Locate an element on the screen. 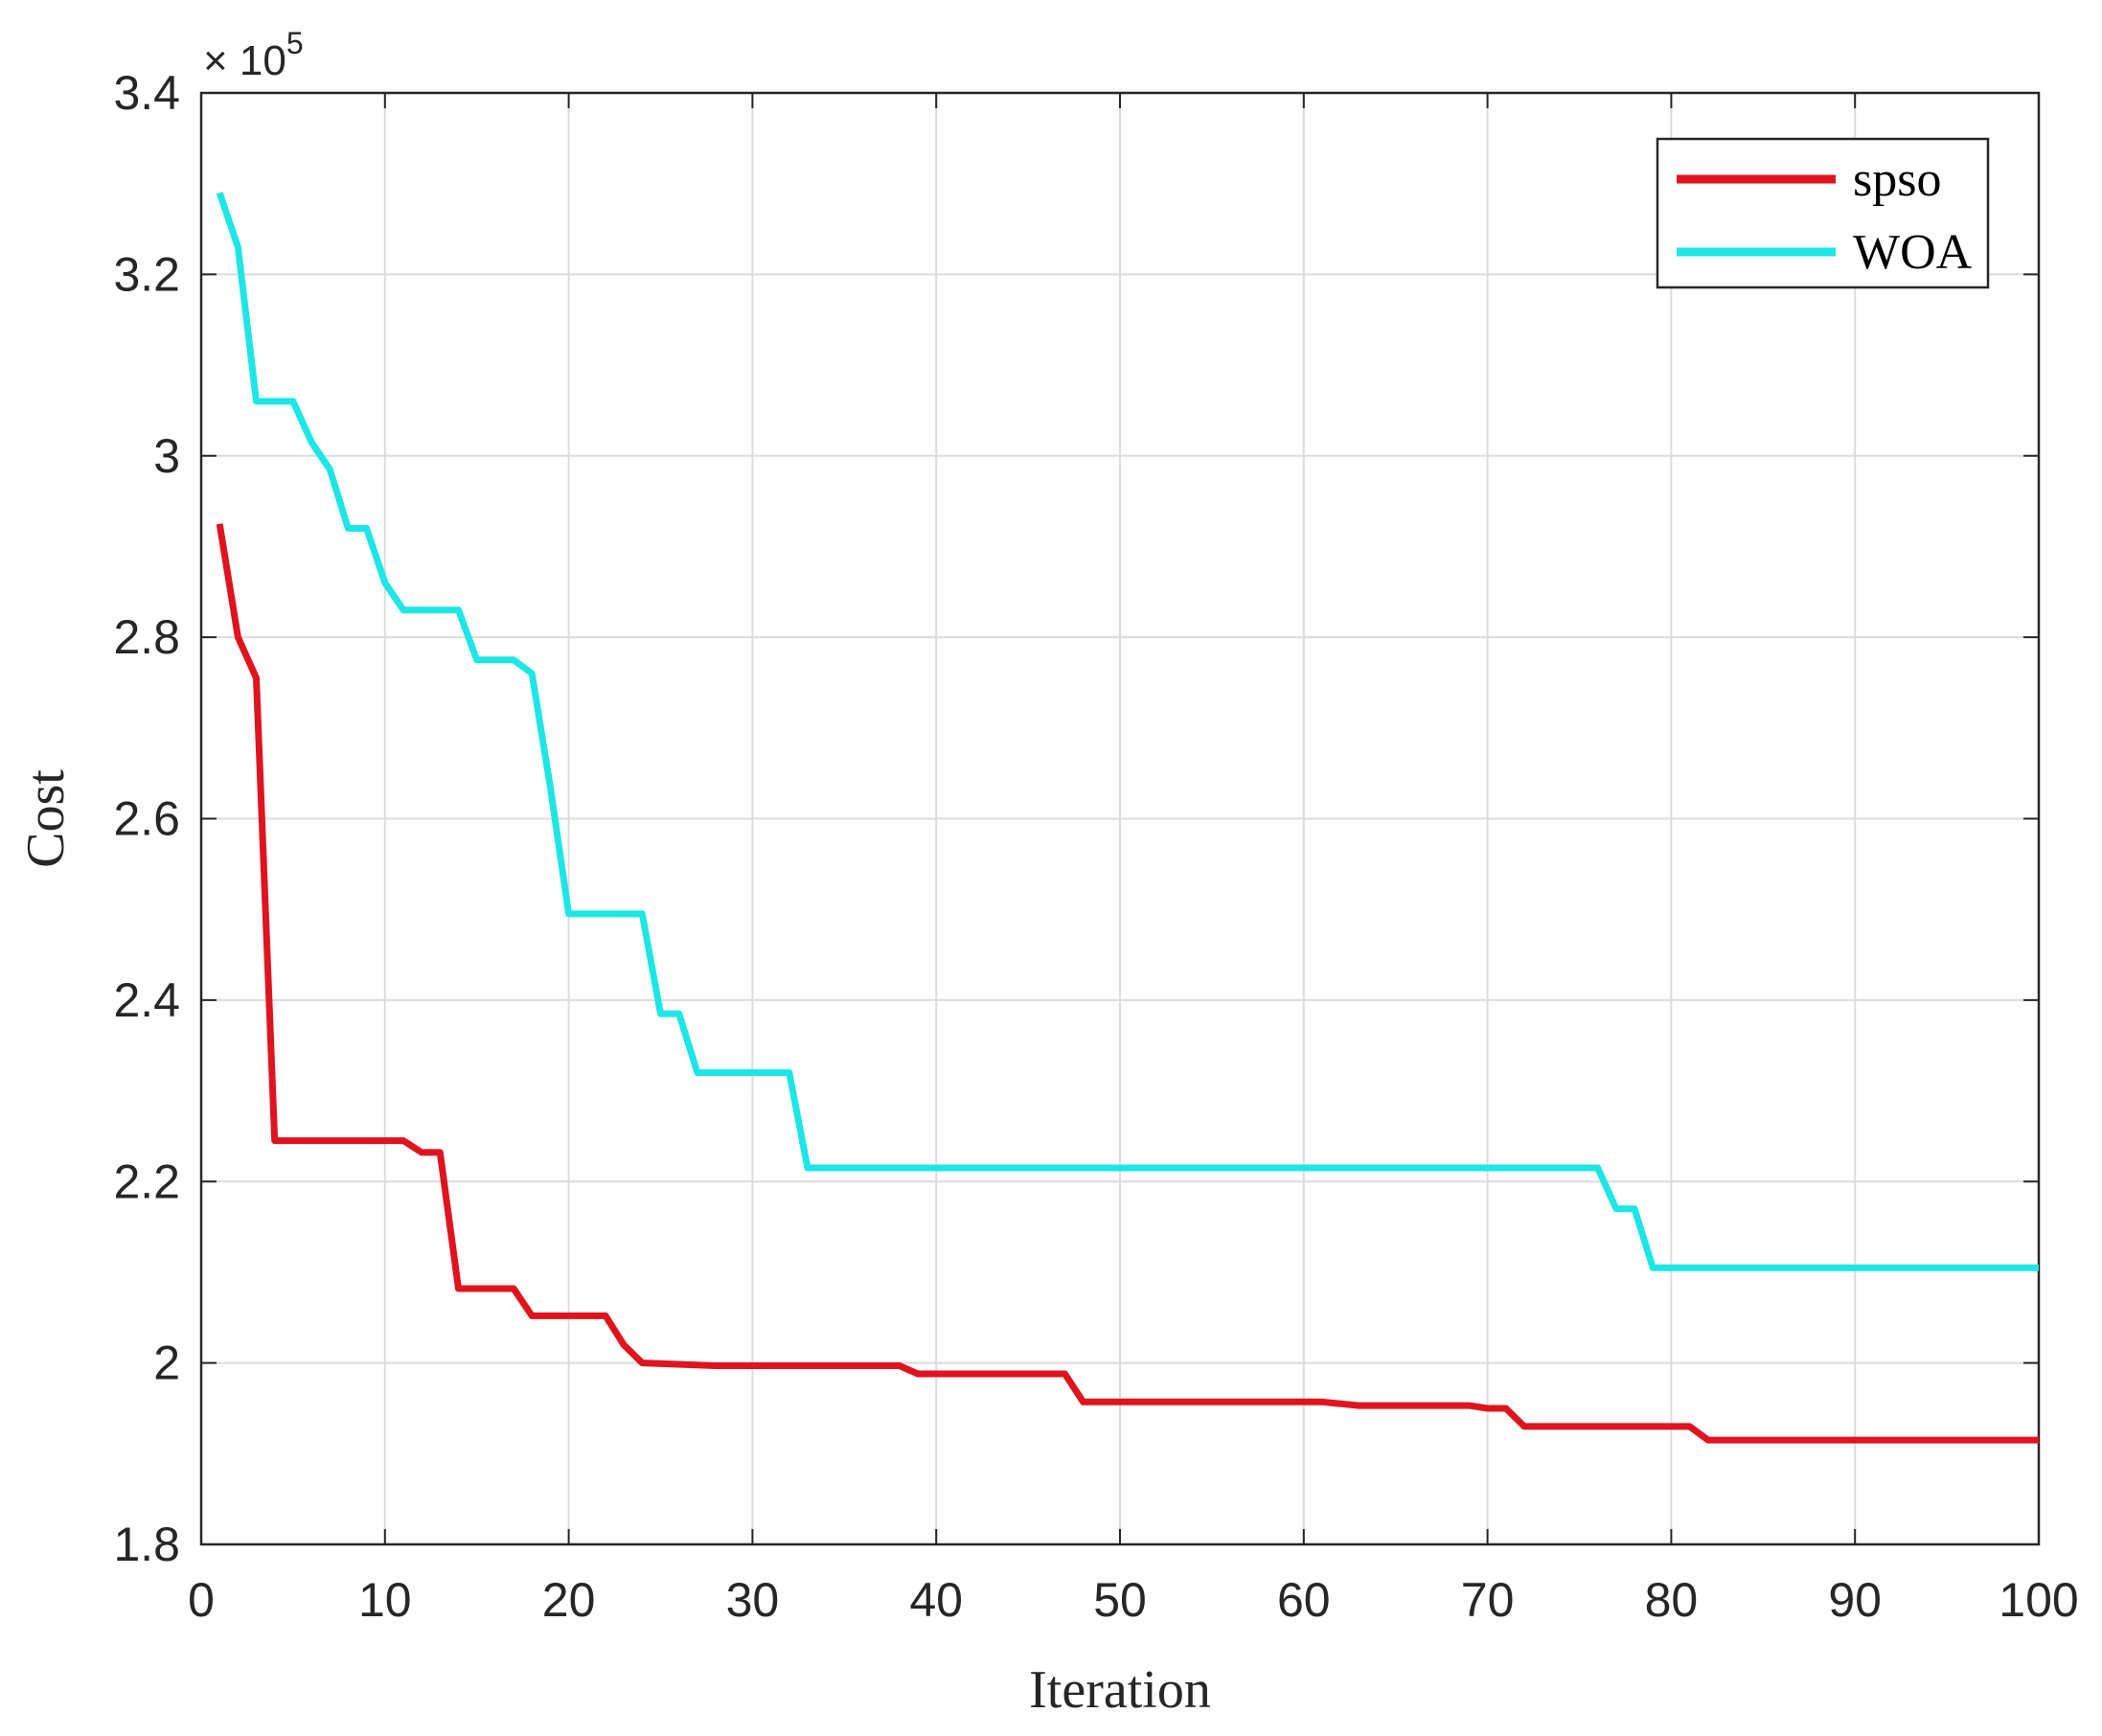  x-tick-label: 40 is located at coordinates (936, 1600).